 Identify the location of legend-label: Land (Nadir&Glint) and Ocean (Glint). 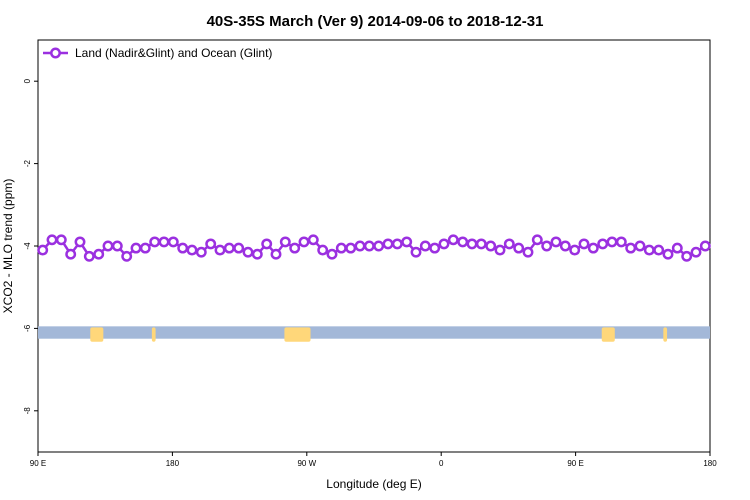
(173, 53).